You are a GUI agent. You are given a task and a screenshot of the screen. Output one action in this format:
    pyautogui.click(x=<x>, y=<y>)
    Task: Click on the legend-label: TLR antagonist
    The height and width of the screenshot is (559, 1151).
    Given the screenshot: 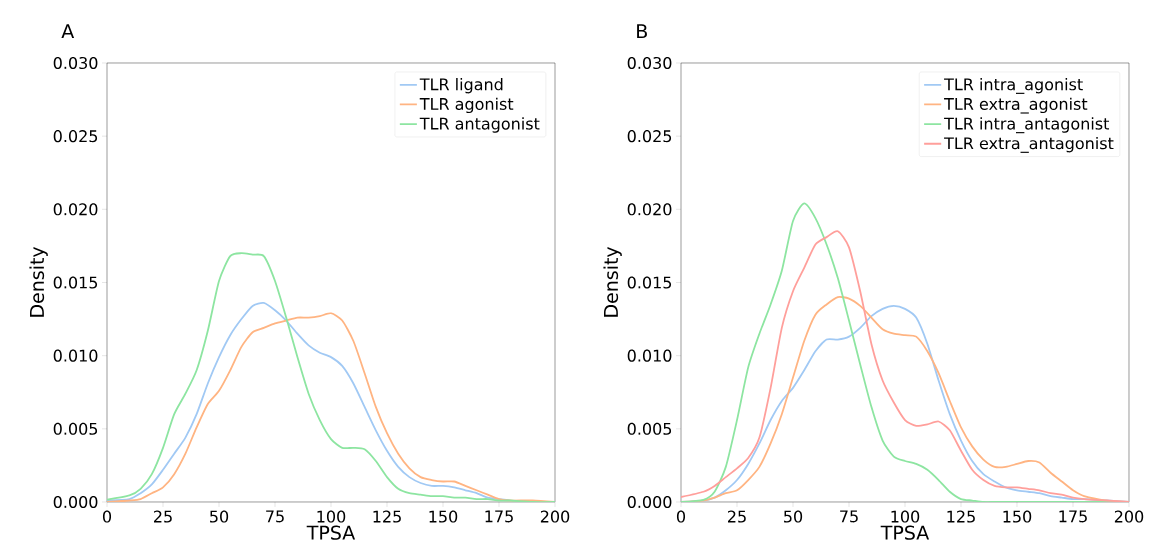 What is the action you would take?
    pyautogui.click(x=479, y=125)
    